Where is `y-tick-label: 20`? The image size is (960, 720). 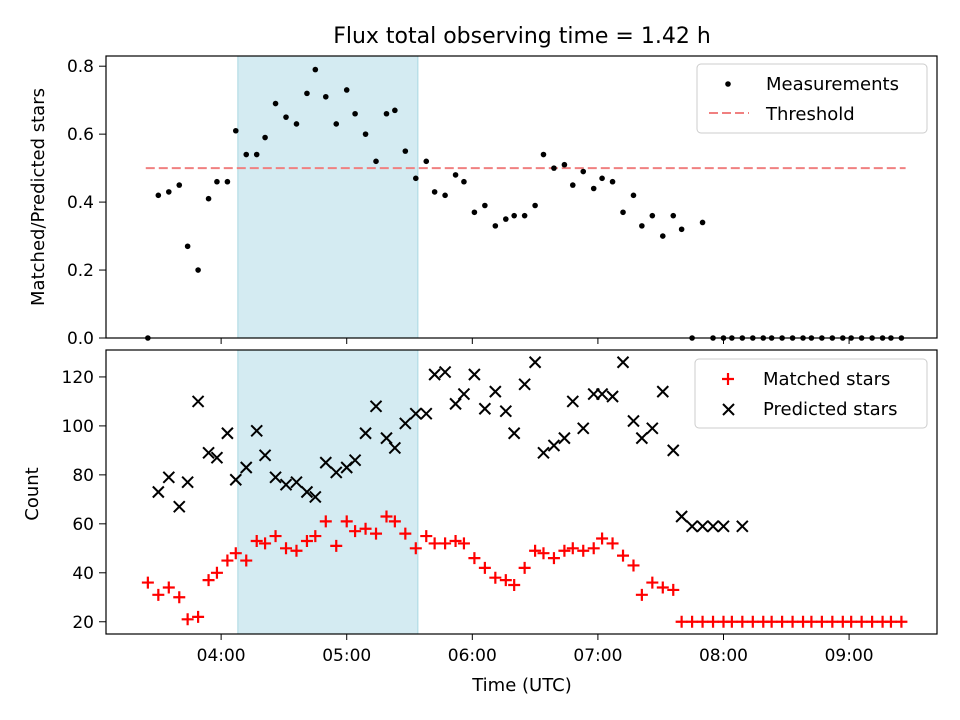
y-tick-label: 20 is located at coordinates (83, 623).